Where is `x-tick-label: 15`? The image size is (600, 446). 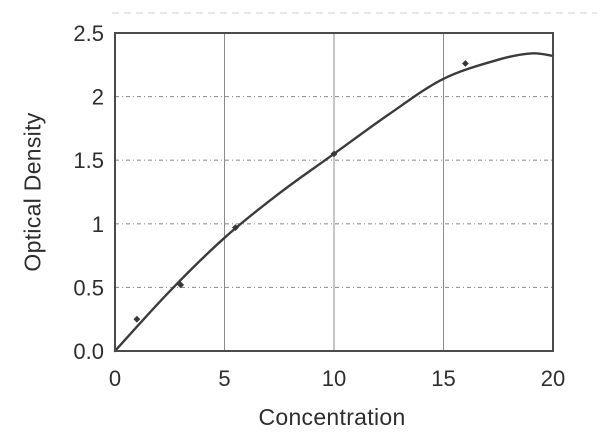
x-tick-label: 15 is located at coordinates (443, 378).